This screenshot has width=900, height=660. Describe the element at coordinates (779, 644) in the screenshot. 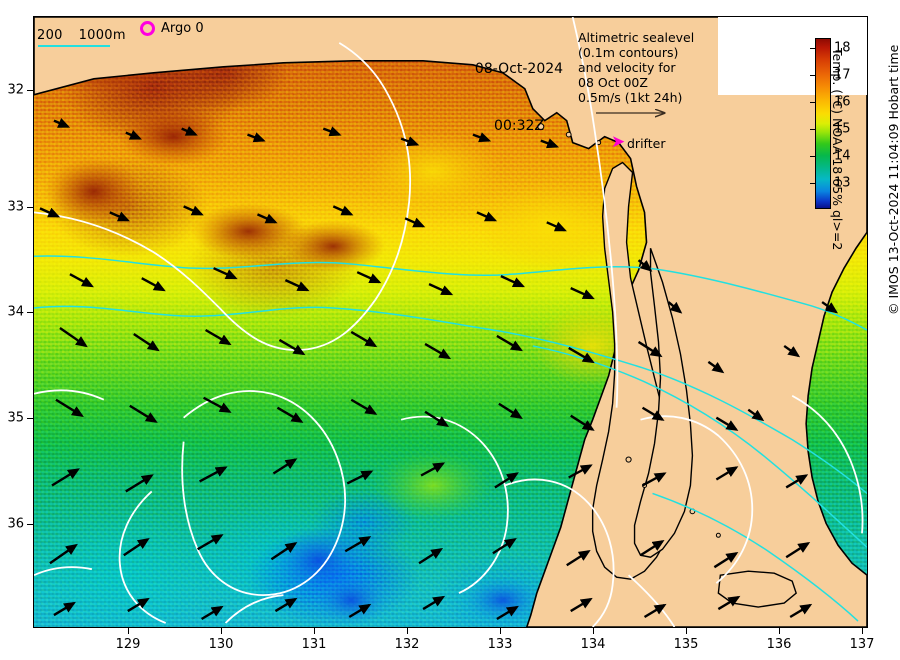

I see `x-axis-label: 136` at that location.